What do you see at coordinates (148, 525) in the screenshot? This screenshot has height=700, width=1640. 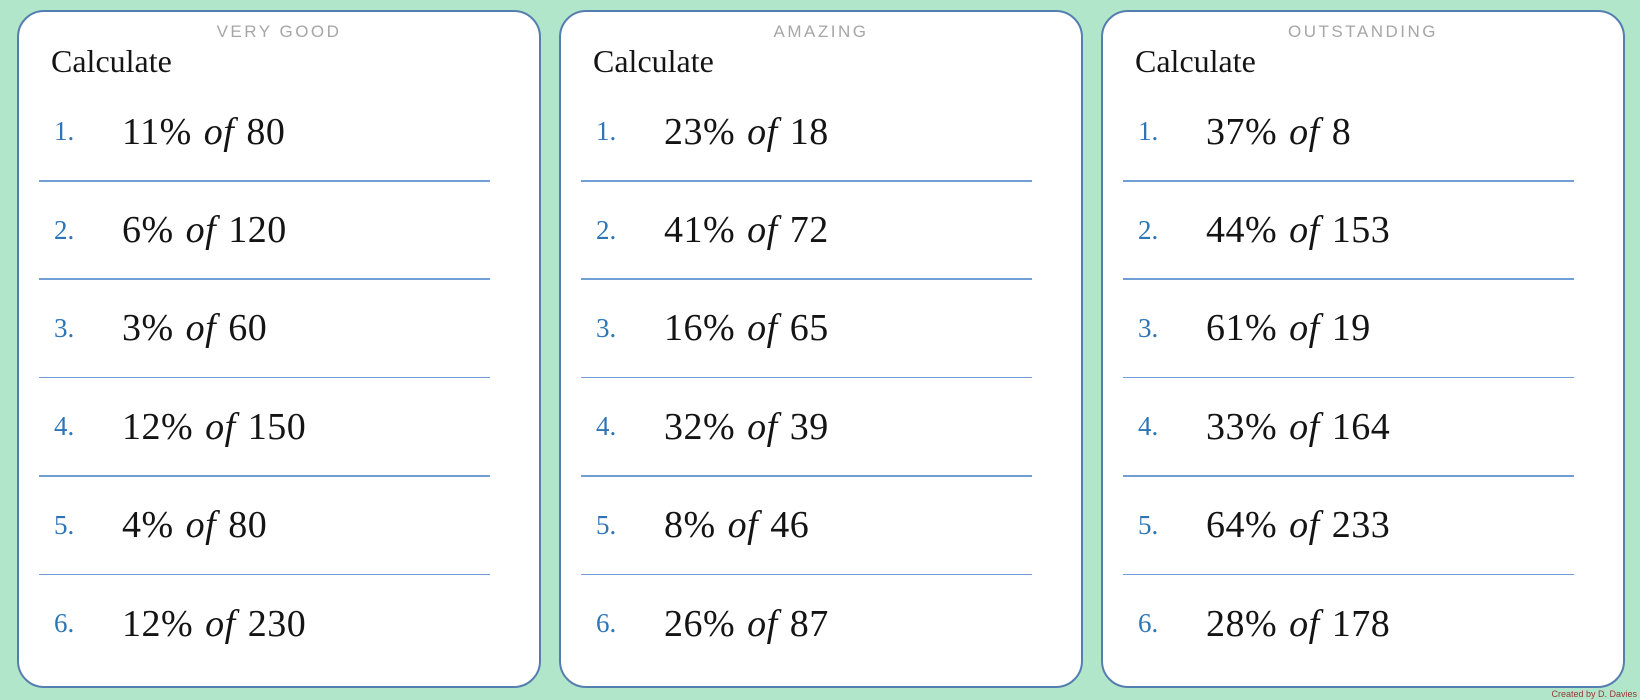 I see `percent-value: 4%` at bounding box center [148, 525].